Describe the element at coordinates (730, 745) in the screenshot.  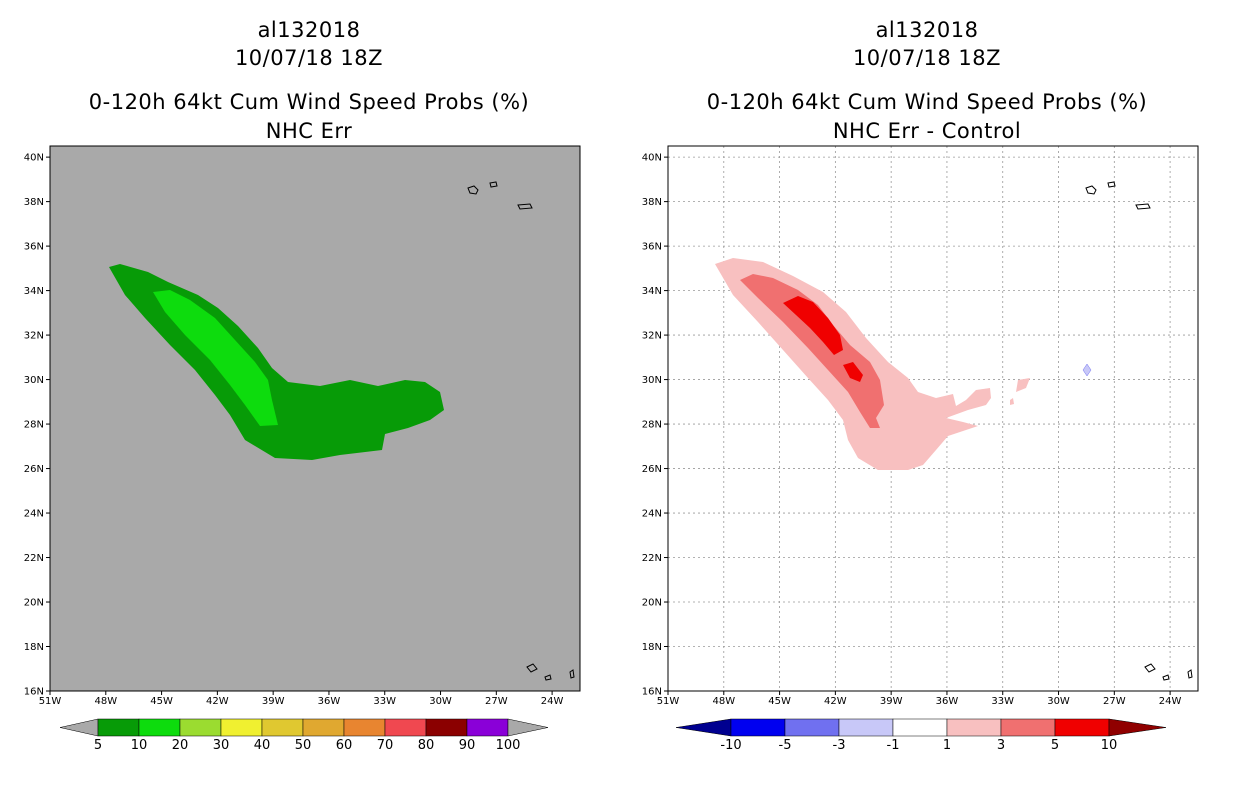
I see `colorbar-label: -10` at that location.